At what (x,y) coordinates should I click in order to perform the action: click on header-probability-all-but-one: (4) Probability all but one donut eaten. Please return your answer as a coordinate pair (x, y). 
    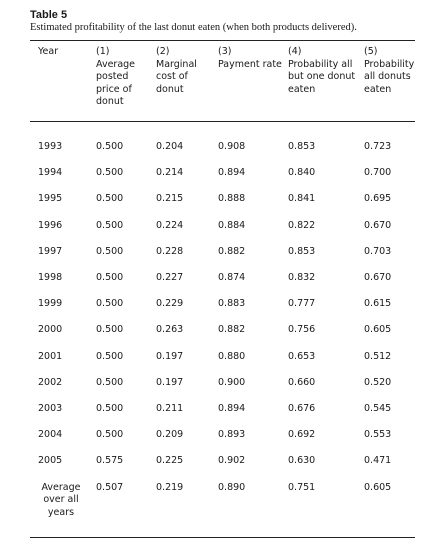
    Looking at the image, I should click on (322, 70).